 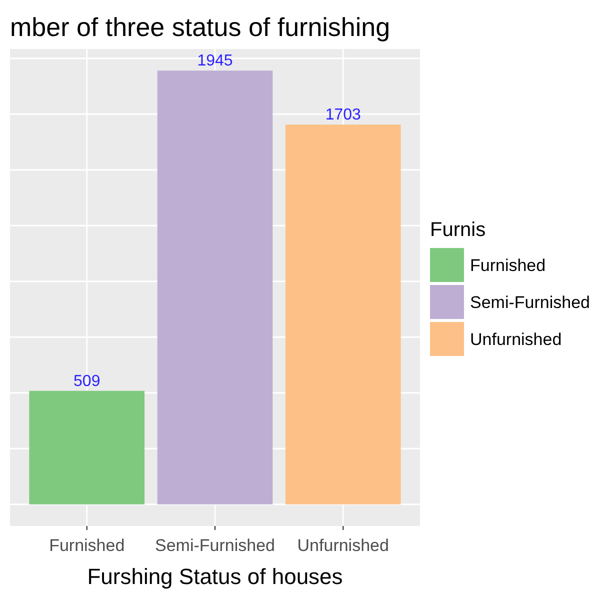 What do you see at coordinates (215, 576) in the screenshot?
I see `x-axis-title: Furshing Status of houses` at bounding box center [215, 576].